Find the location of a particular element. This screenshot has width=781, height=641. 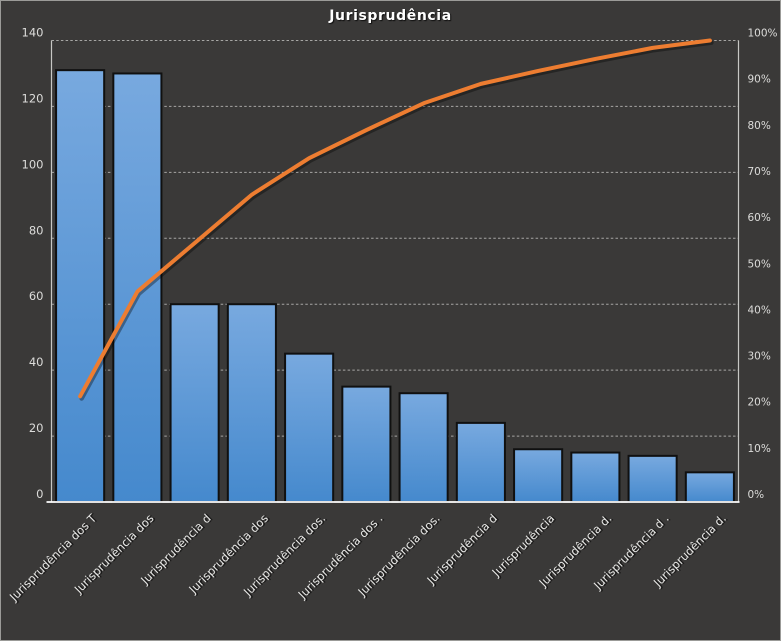

chart-title: Jurisprudência is located at coordinates (390, 16).